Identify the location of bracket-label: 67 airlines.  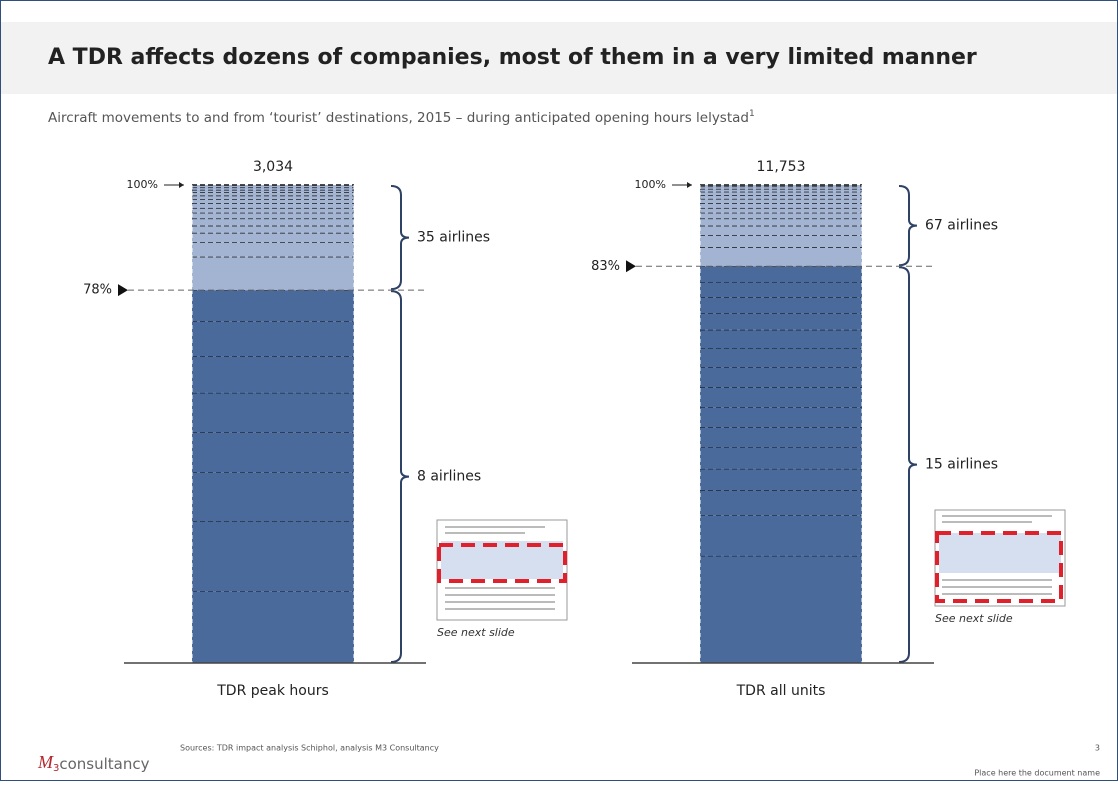
(961, 226).